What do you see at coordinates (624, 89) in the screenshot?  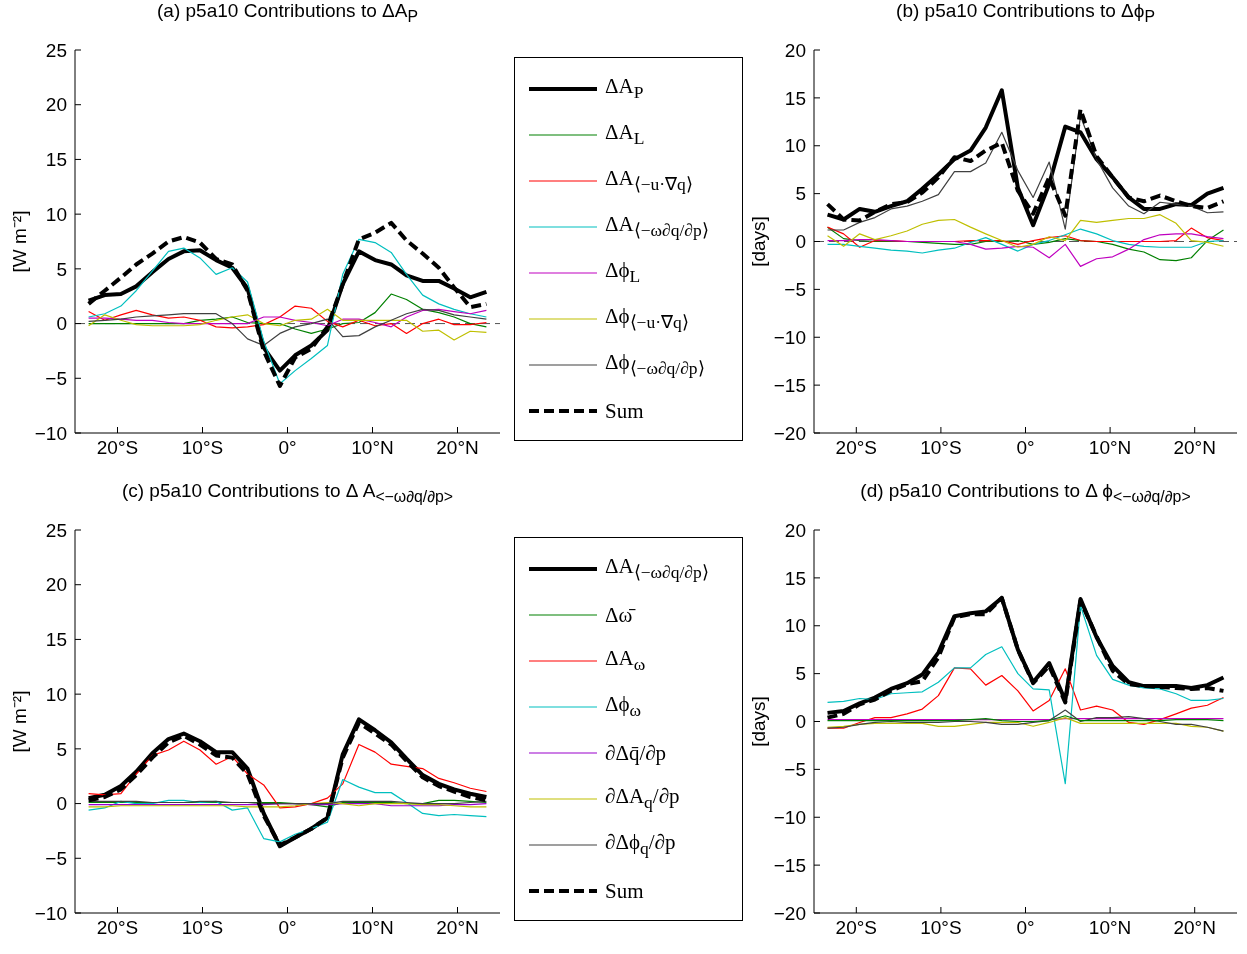 I see `legend-label: ΔA$_{P}$` at bounding box center [624, 89].